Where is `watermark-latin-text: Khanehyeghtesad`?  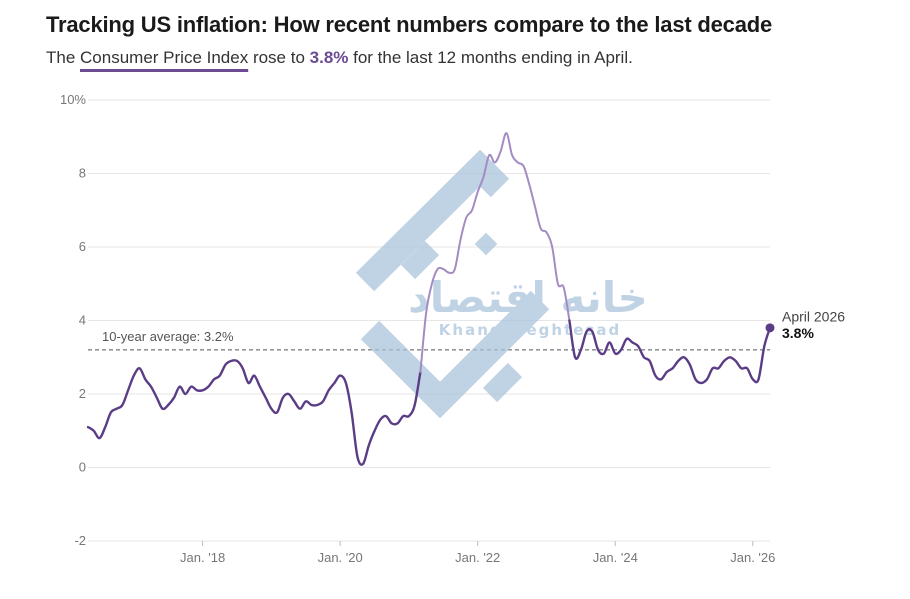 watermark-latin-text: Khanehyeghtesad is located at coordinates (530, 330).